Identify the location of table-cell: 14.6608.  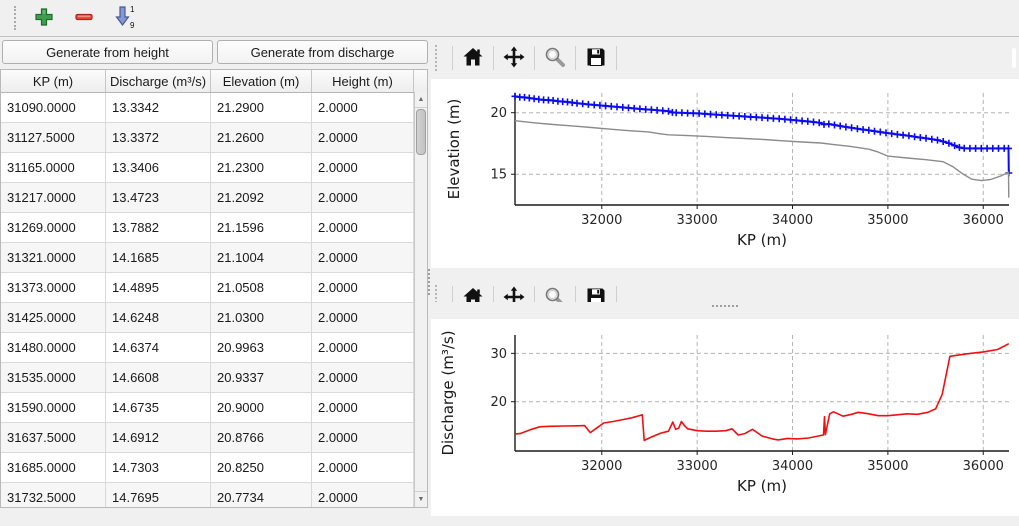
(158, 378).